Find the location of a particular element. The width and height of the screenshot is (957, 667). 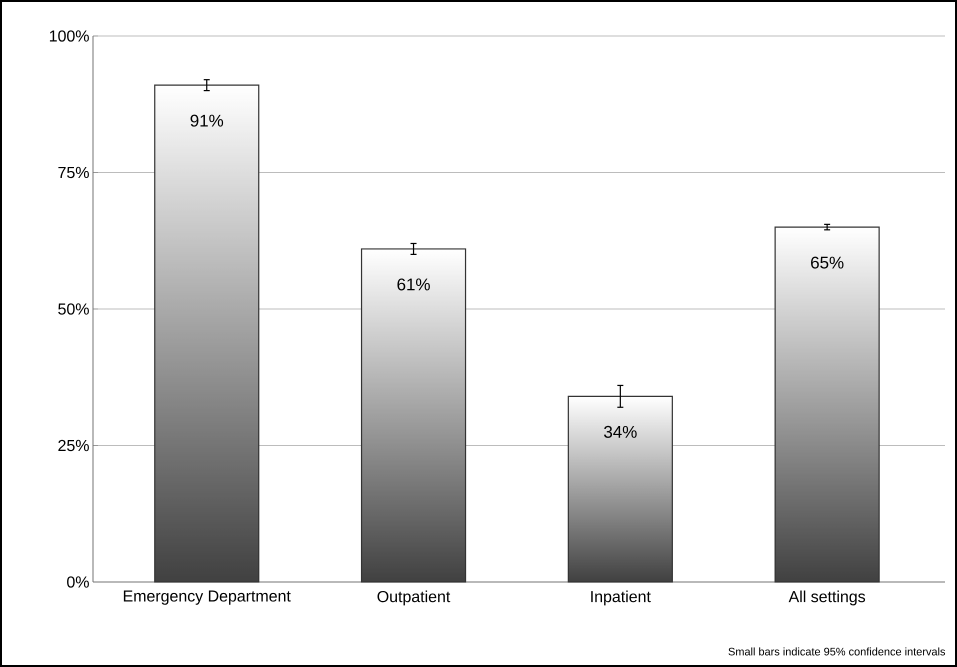

y-tick-label: 0% is located at coordinates (78, 582).